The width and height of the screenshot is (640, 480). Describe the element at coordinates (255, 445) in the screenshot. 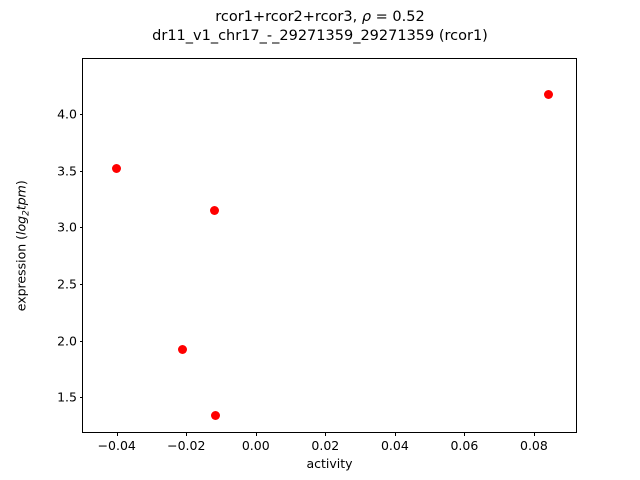

I see `x-axis-tick-label: 0.00` at that location.